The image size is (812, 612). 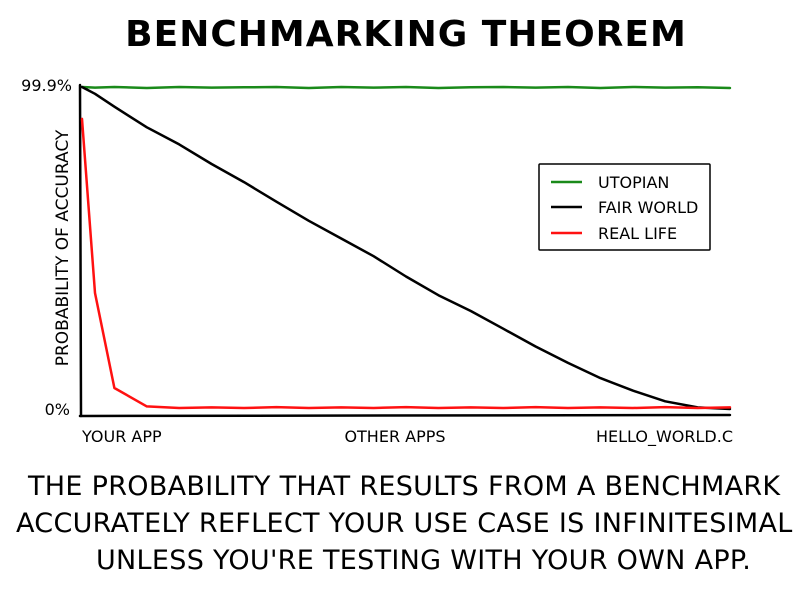 I want to click on x-tick-label-hello-world: HELLO_WORLD.C, so click(x=664, y=437).